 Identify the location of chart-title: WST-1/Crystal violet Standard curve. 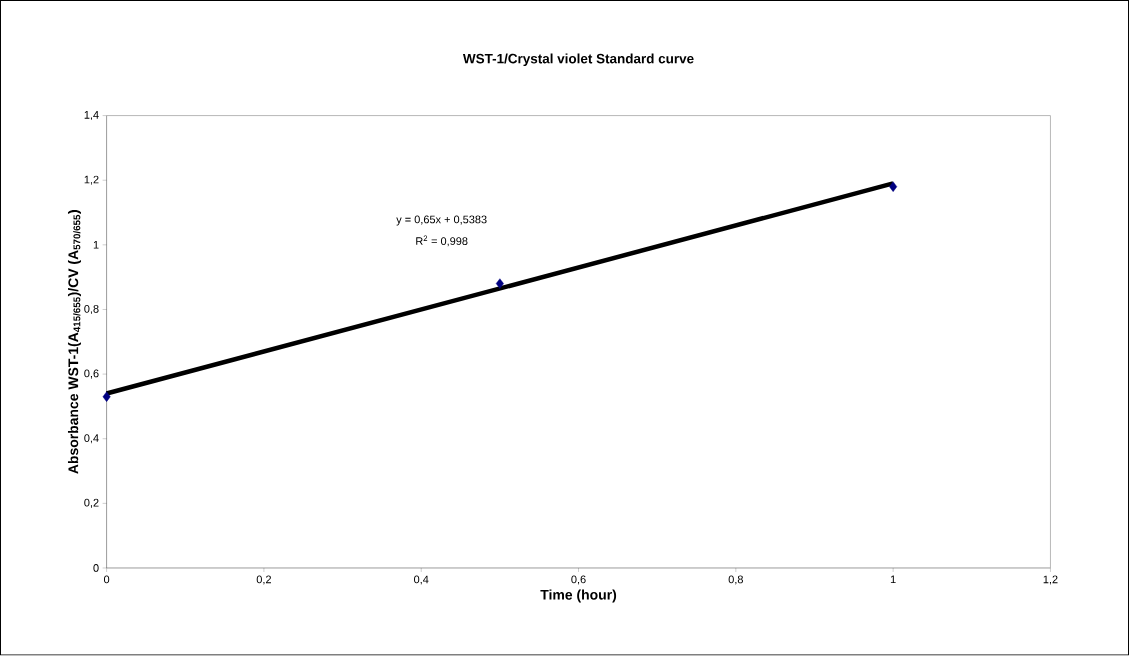
(578, 60).